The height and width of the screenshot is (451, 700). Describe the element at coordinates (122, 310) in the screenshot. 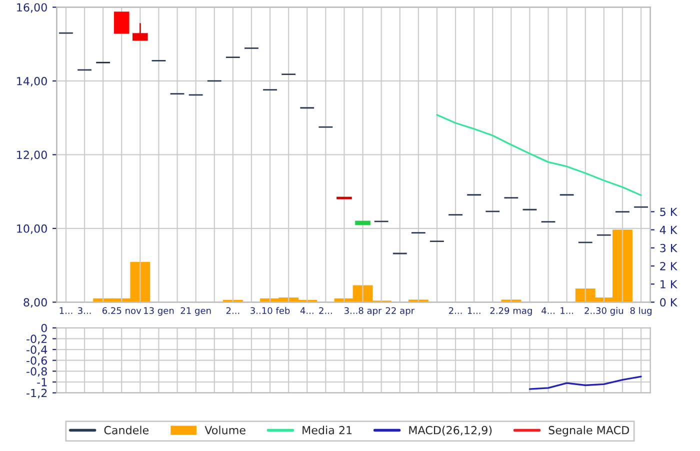

I see `x-tick-label: 6.25 nov` at that location.